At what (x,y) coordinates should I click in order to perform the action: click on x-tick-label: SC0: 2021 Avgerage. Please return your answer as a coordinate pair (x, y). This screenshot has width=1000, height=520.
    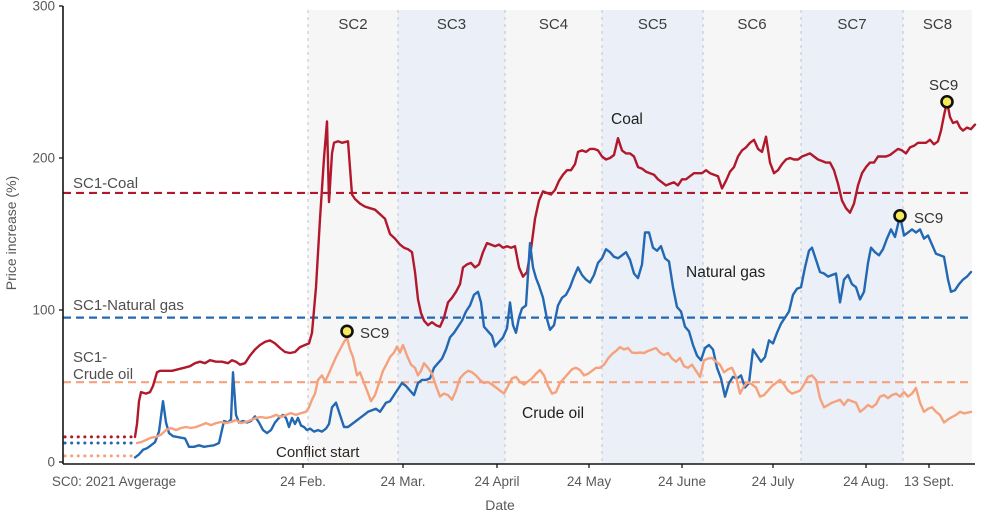
    Looking at the image, I should click on (114, 481).